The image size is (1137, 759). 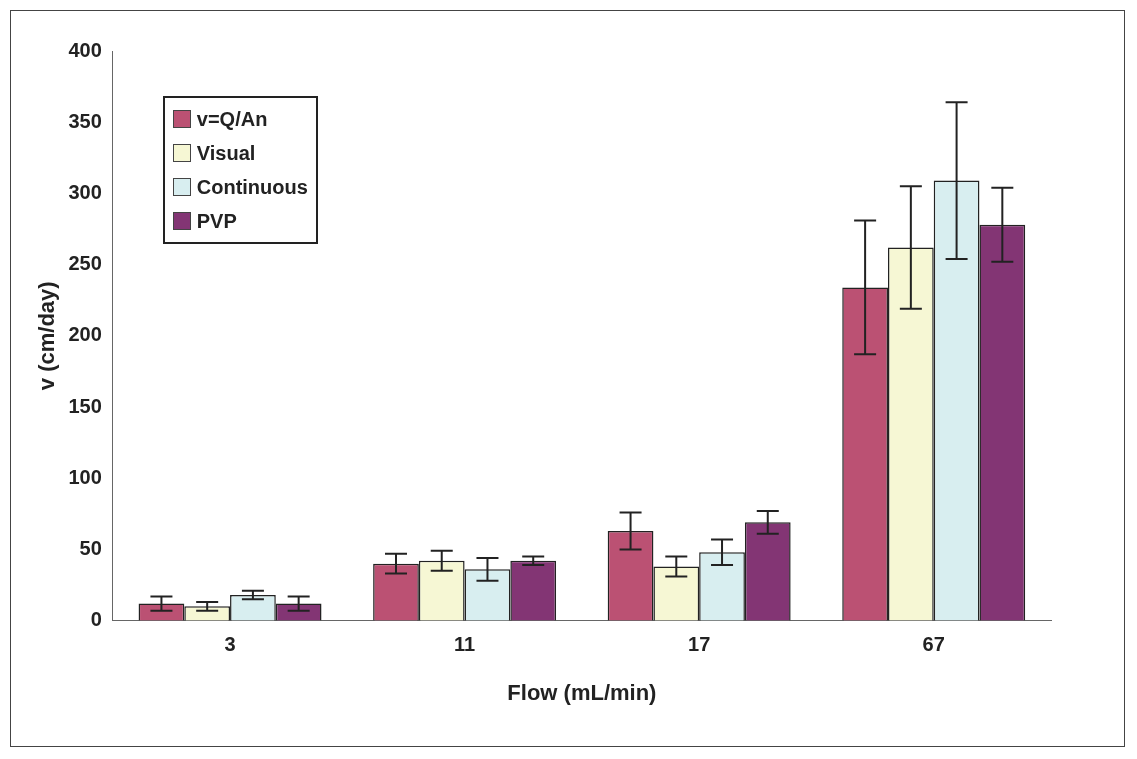 I want to click on legend-label: PVP, so click(x=216, y=221).